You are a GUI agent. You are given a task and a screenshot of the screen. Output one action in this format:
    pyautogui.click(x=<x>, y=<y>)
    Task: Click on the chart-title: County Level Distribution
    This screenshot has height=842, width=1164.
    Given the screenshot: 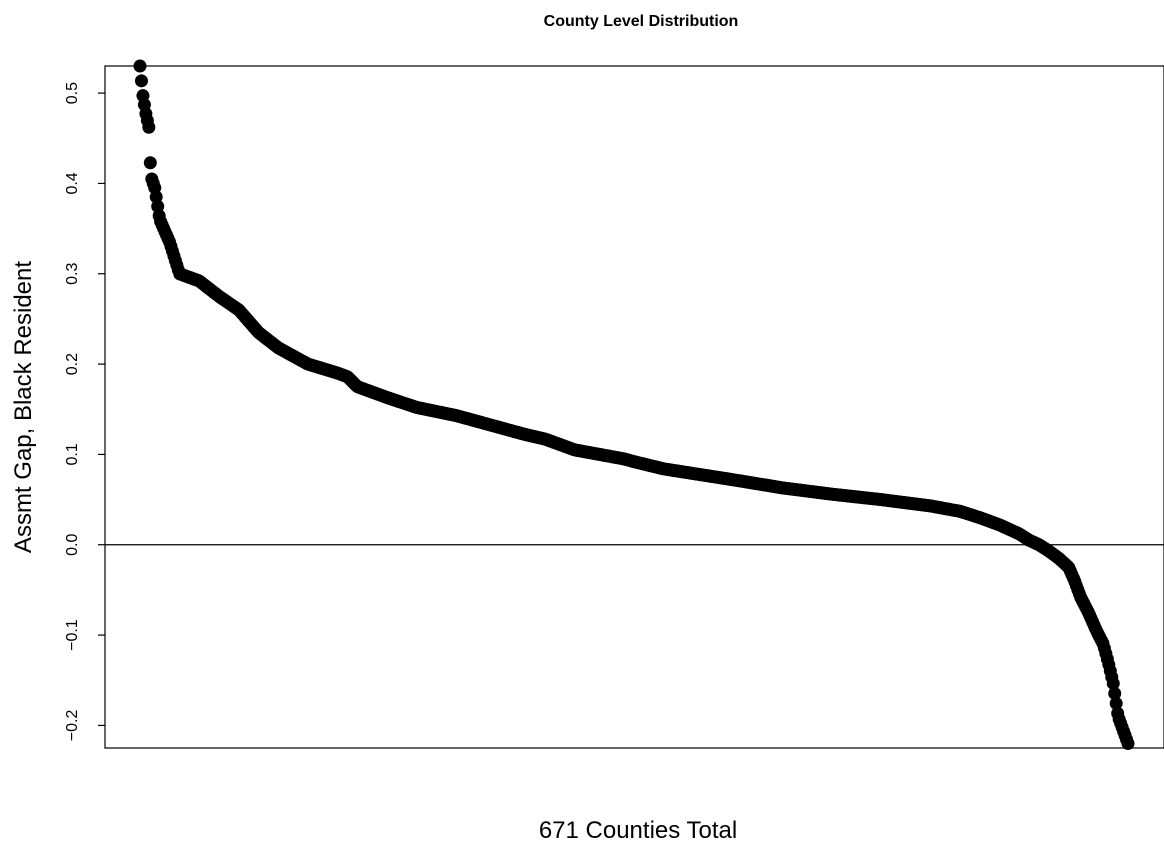 What is the action you would take?
    pyautogui.click(x=641, y=21)
    